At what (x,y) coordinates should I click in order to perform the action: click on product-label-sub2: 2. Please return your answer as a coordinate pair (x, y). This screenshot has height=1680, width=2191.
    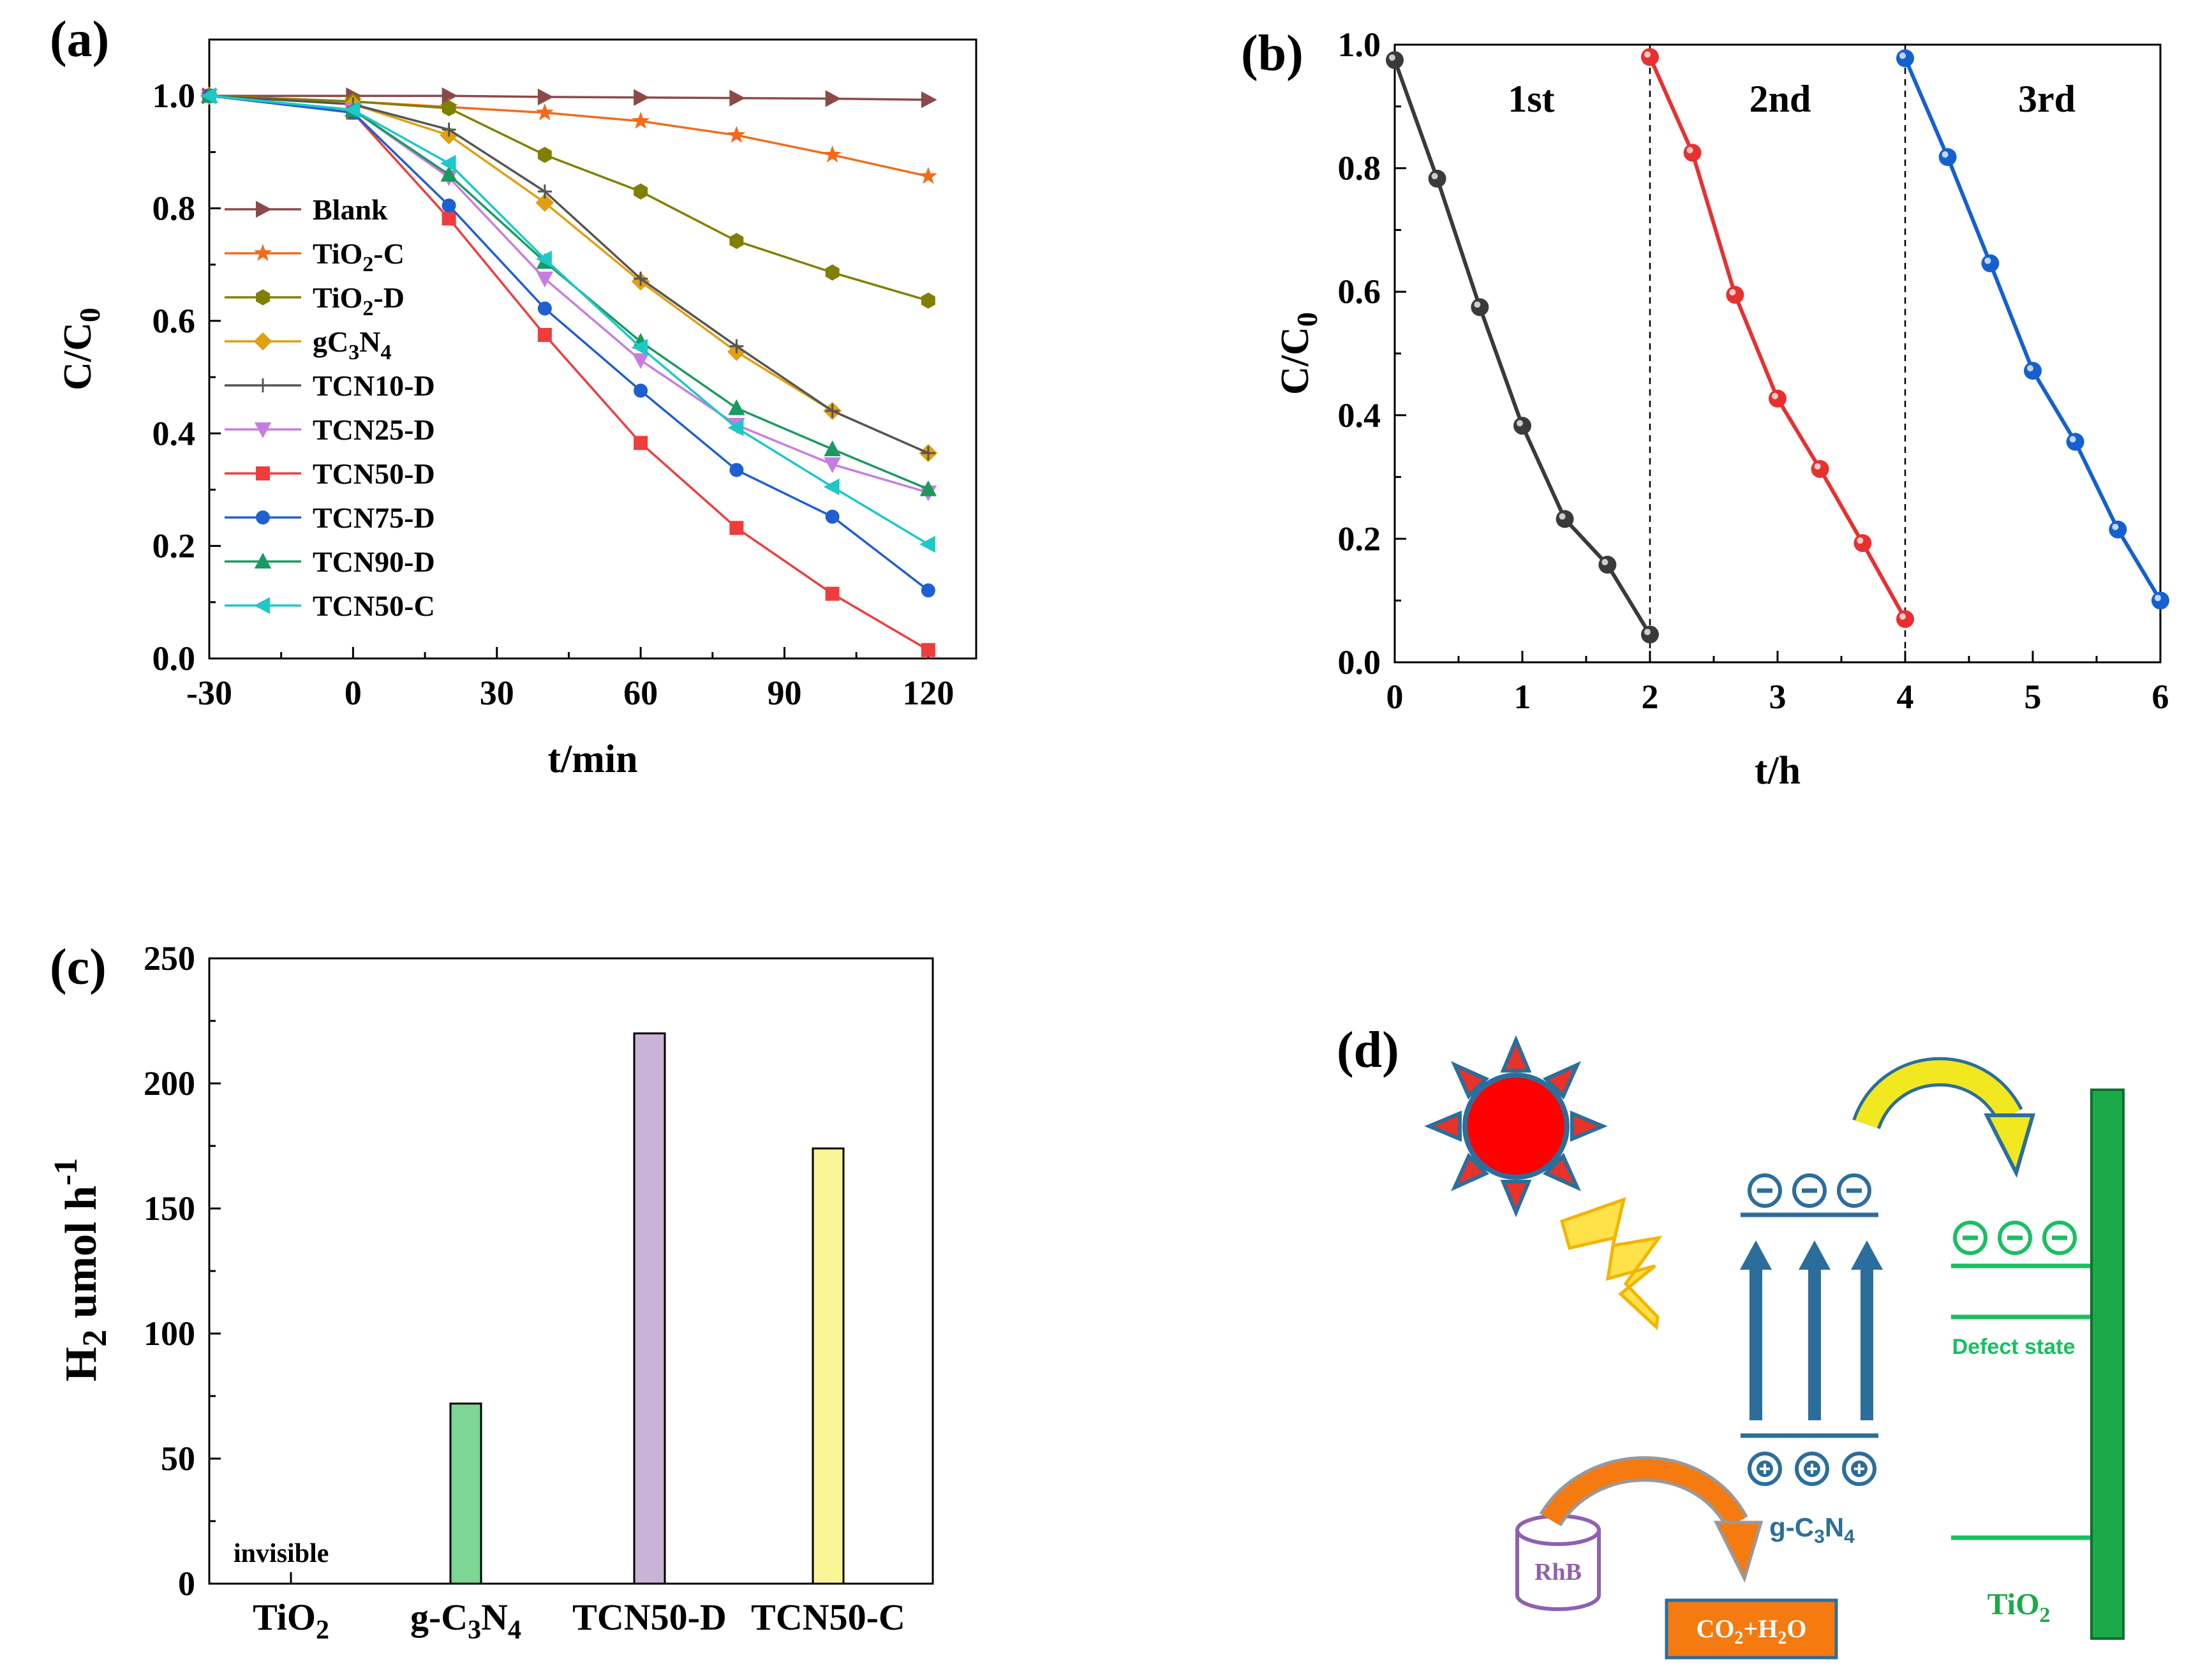
    Looking at the image, I should click on (1782, 1638).